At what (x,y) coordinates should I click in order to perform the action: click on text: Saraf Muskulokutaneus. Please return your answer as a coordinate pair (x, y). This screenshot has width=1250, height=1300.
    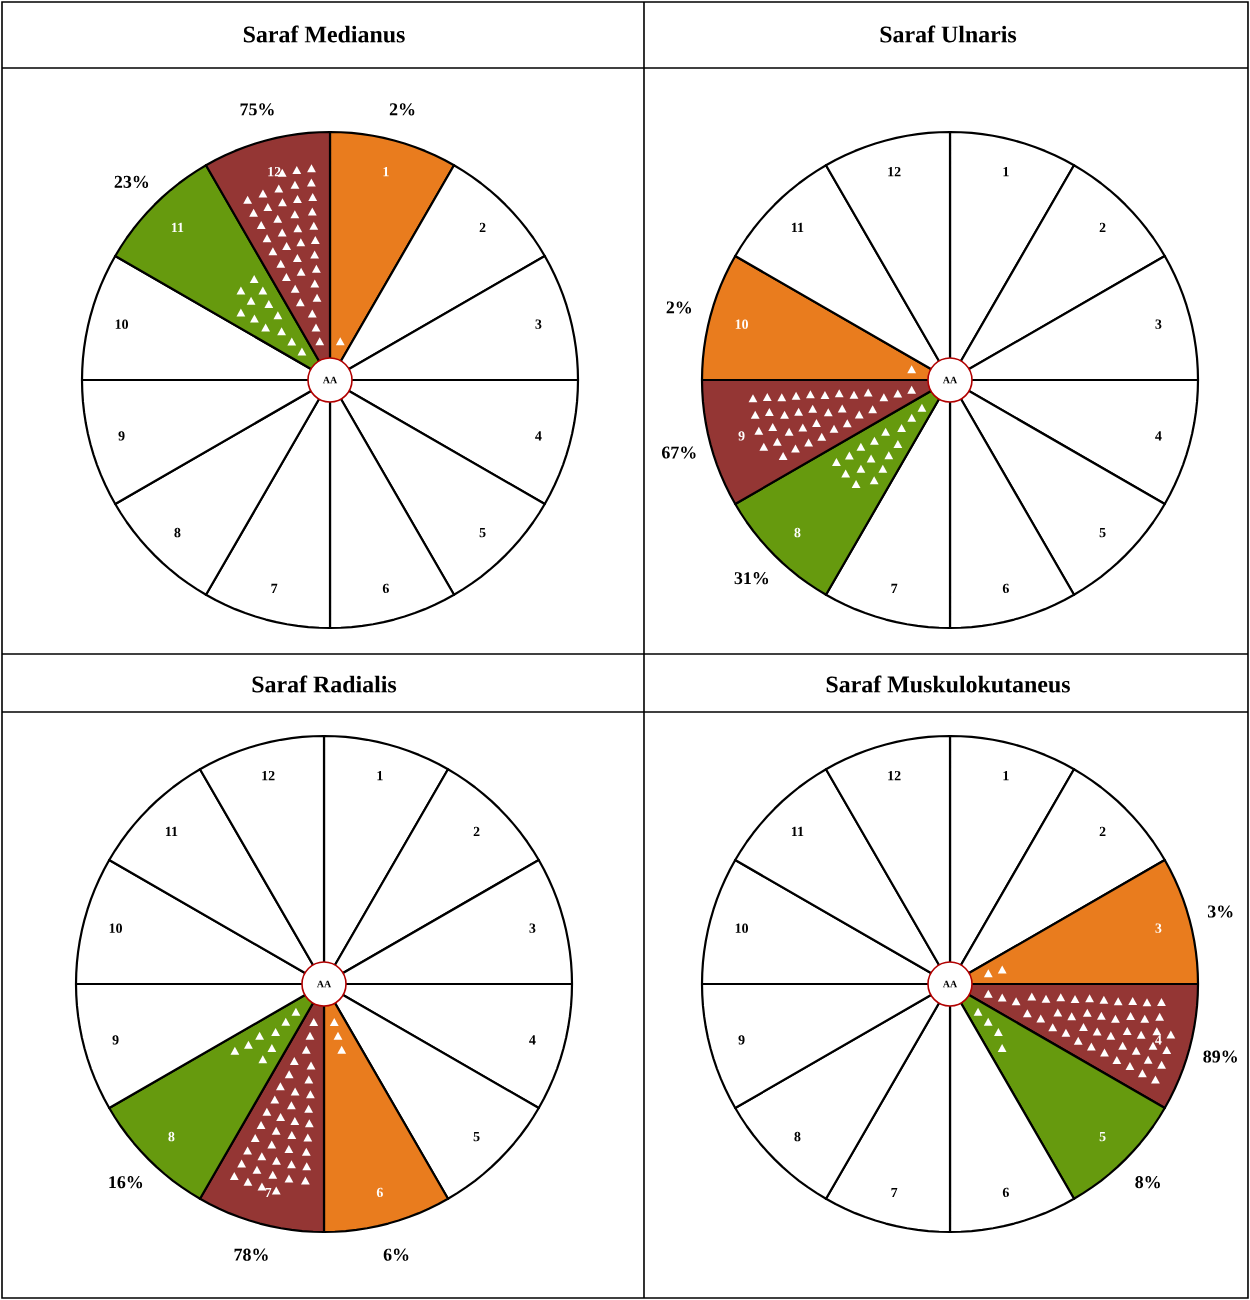
    Looking at the image, I should click on (948, 684).